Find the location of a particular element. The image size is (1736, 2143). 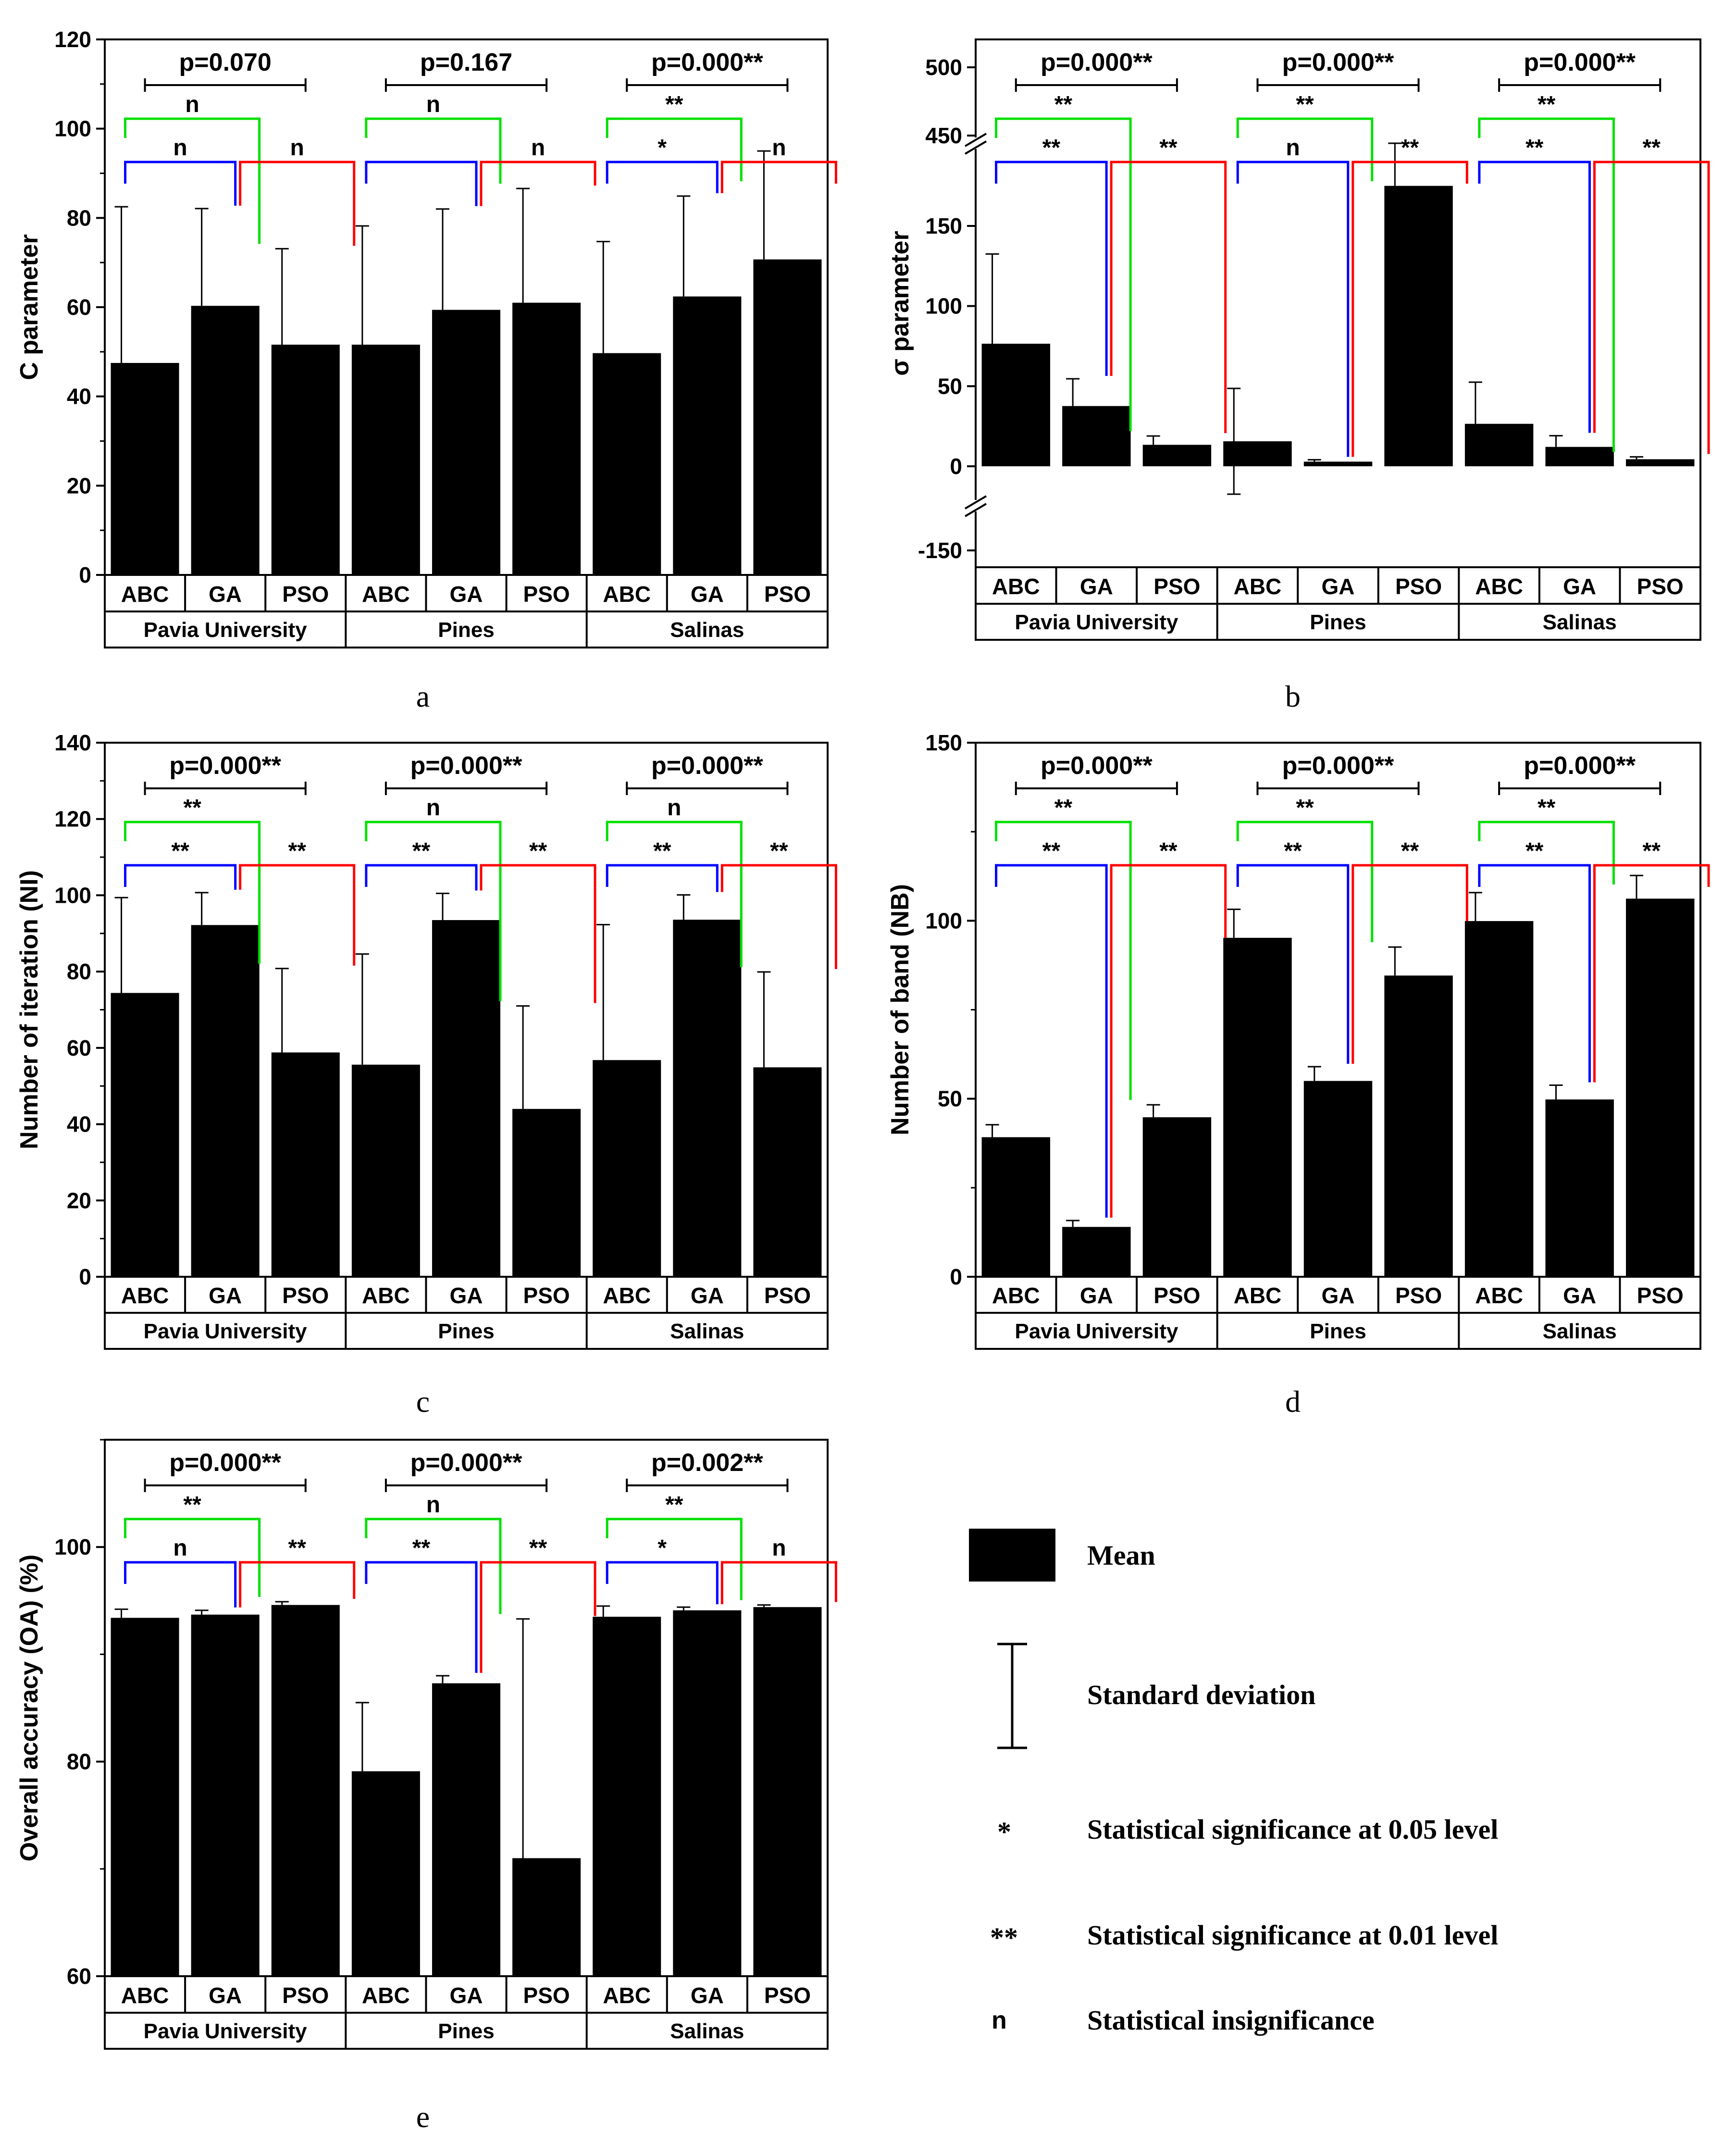

y-tick-label: 120 is located at coordinates (72, 819).